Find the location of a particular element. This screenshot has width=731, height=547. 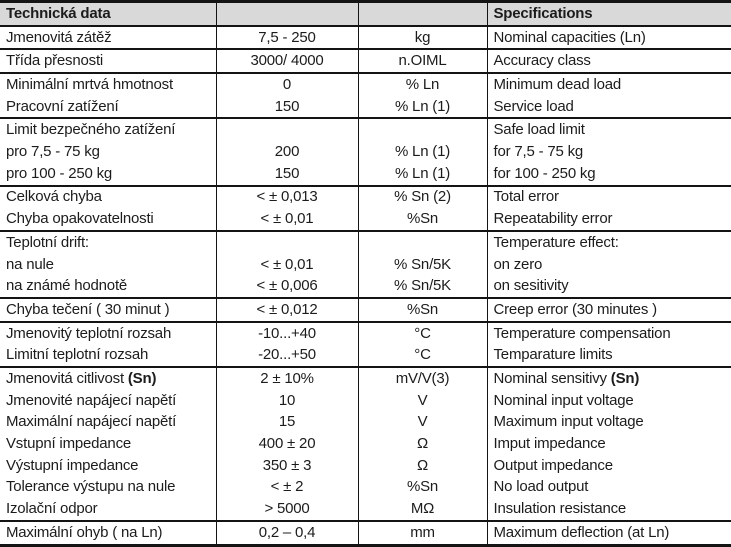

value-cell: 15 is located at coordinates (287, 422).